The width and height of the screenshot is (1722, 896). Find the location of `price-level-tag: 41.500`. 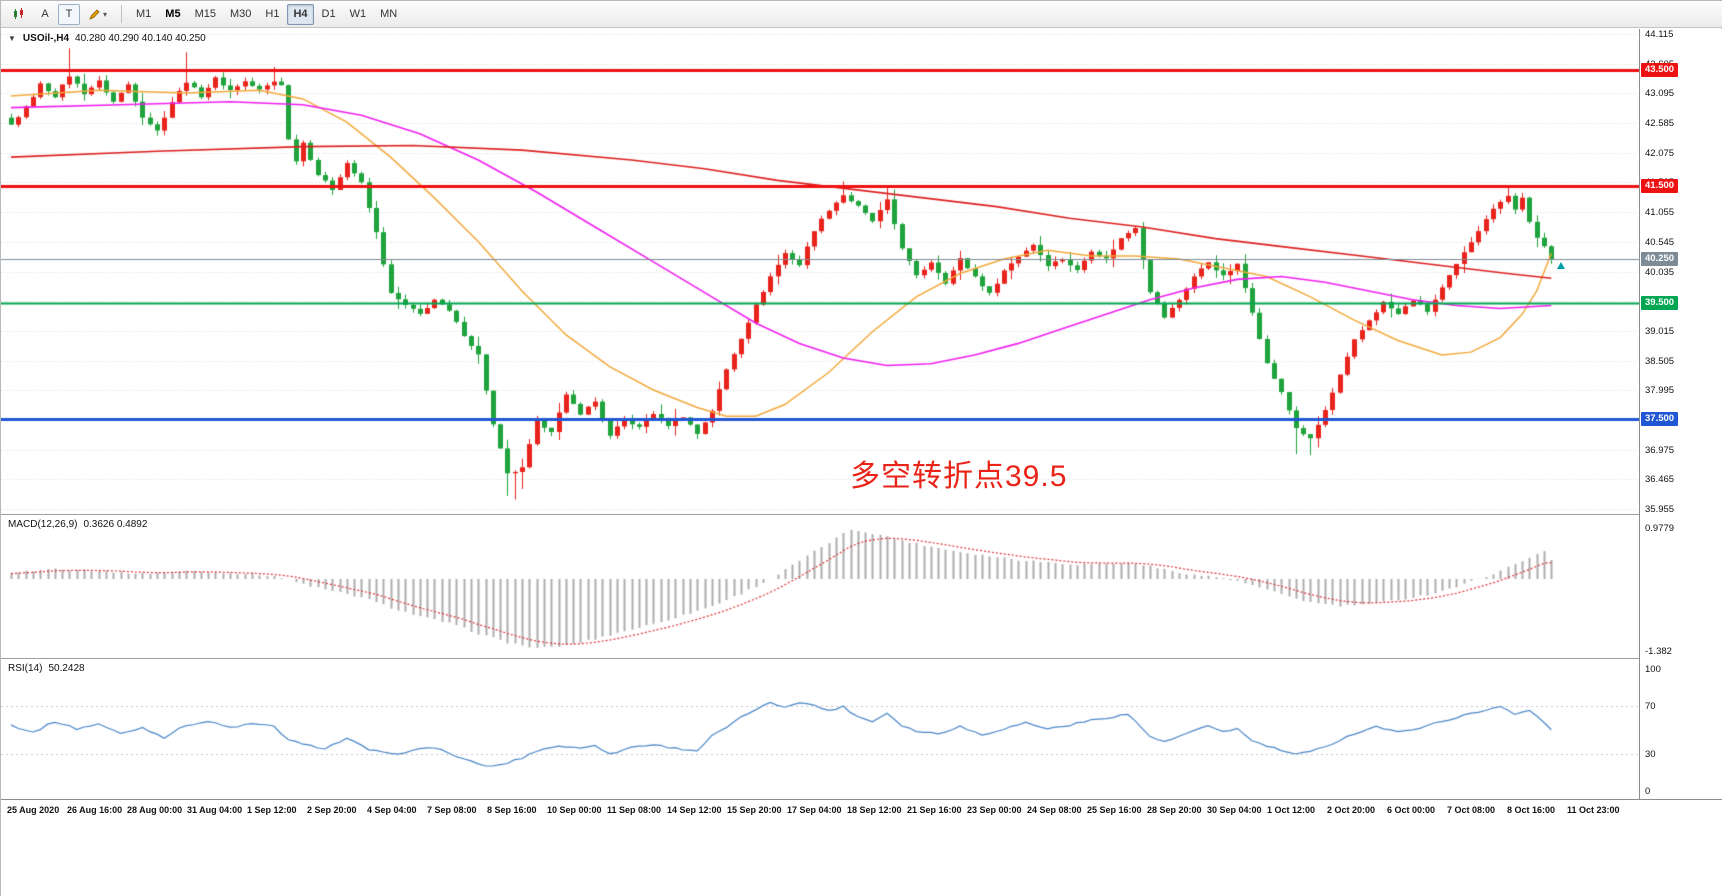

price-level-tag: 41.500 is located at coordinates (1660, 186).